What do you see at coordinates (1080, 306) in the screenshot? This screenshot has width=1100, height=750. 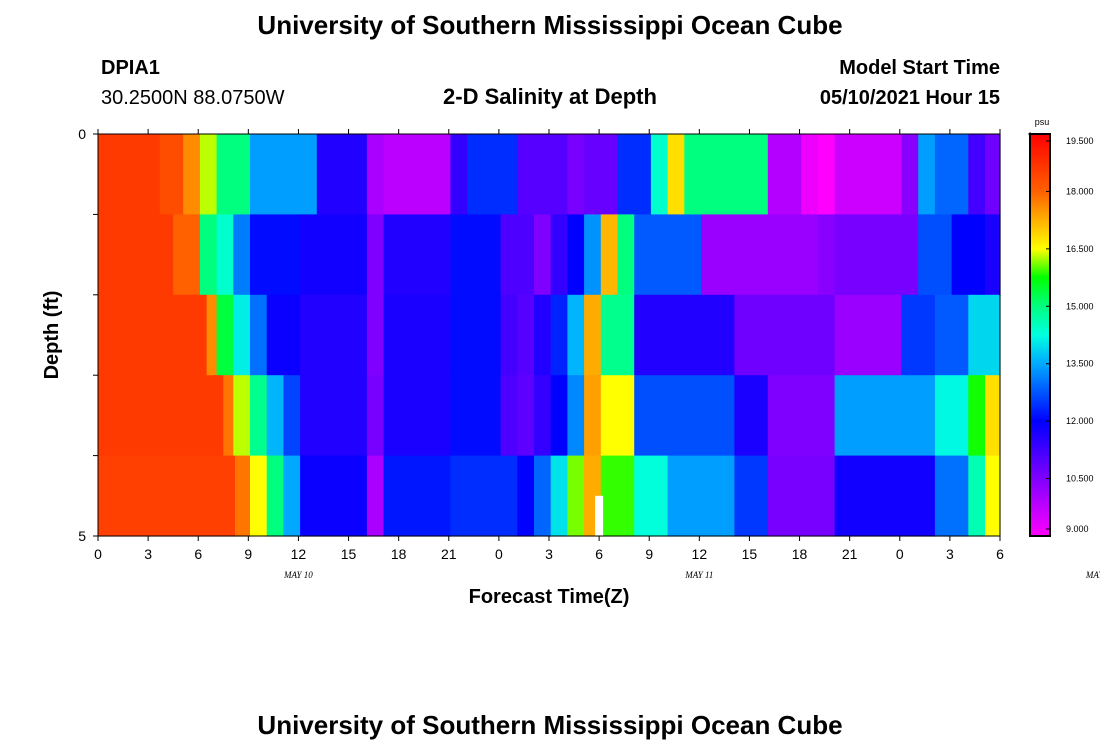 I see `colorbar-tick-label: 15.000` at bounding box center [1080, 306].